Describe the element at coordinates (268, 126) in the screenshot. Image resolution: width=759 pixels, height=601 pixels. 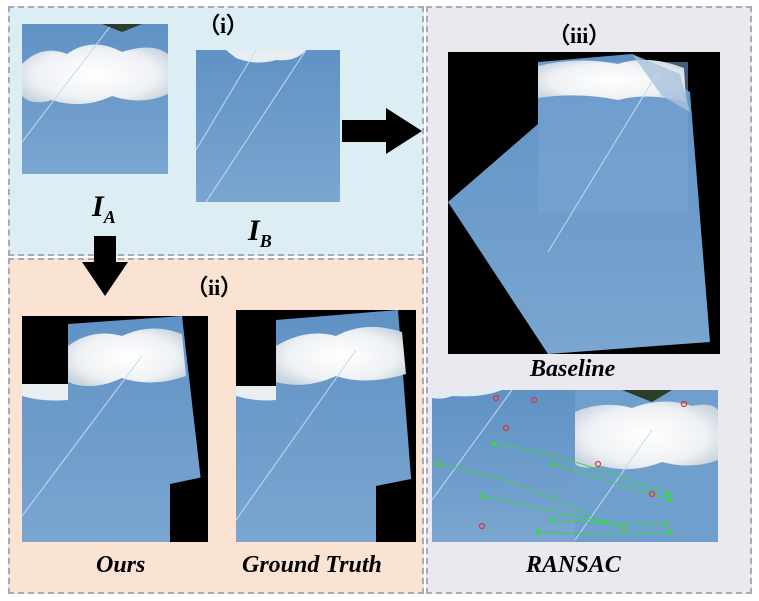
I see `image-b` at that location.